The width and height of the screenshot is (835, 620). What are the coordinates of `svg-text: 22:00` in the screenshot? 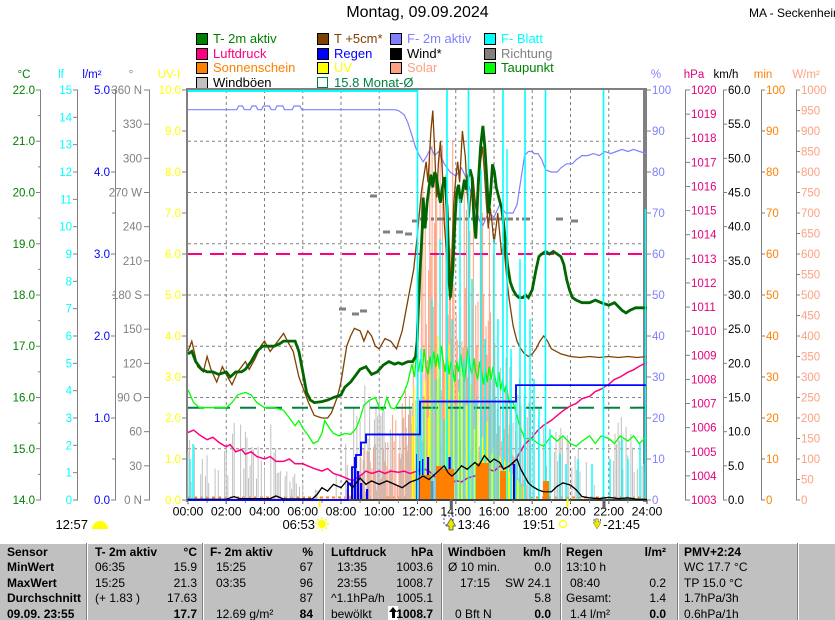 It's located at (608, 512).